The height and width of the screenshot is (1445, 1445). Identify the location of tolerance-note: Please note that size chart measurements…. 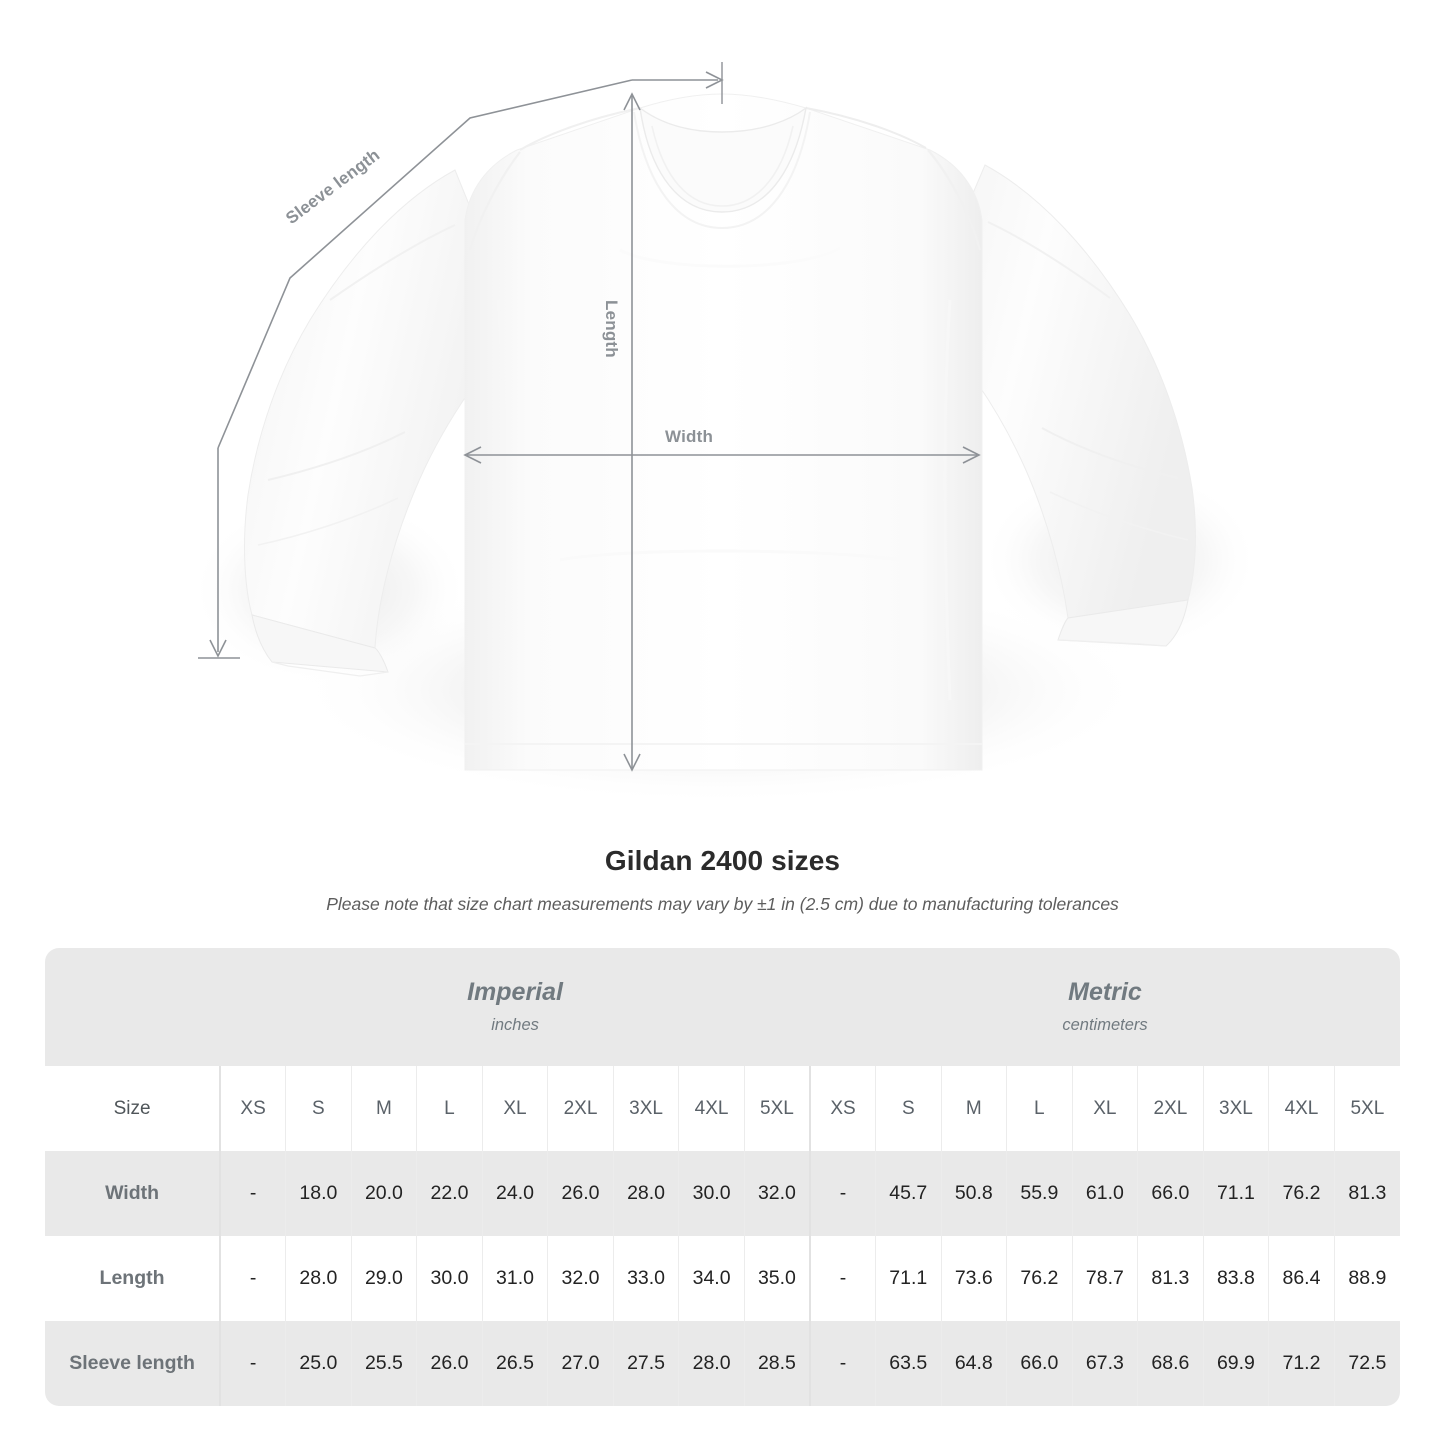
(722, 904).